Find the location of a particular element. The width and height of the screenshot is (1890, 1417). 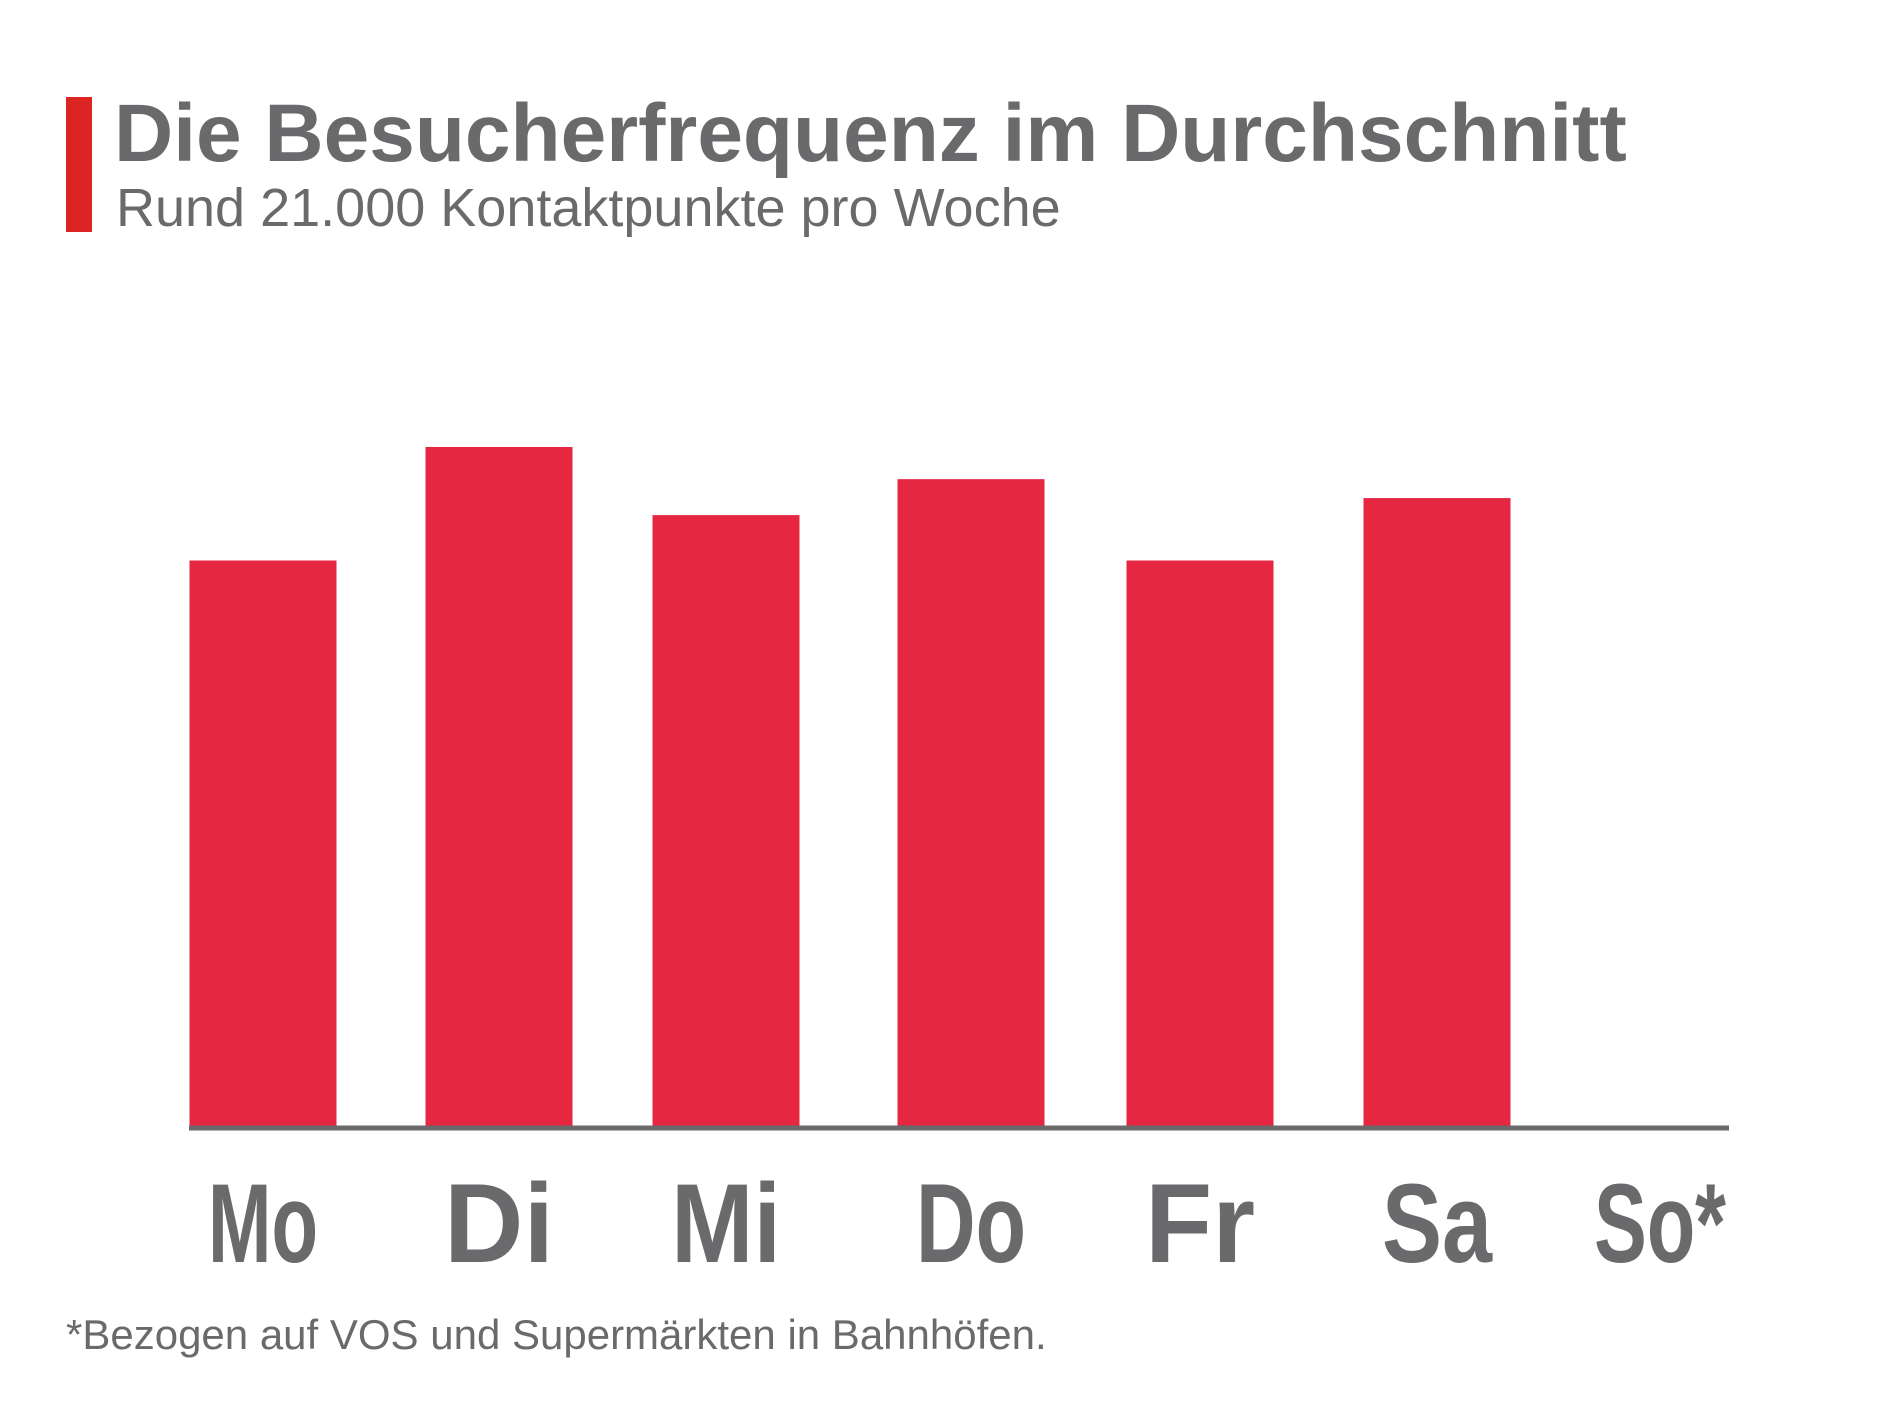

x-tick-label-do: Do is located at coordinates (971, 1223).